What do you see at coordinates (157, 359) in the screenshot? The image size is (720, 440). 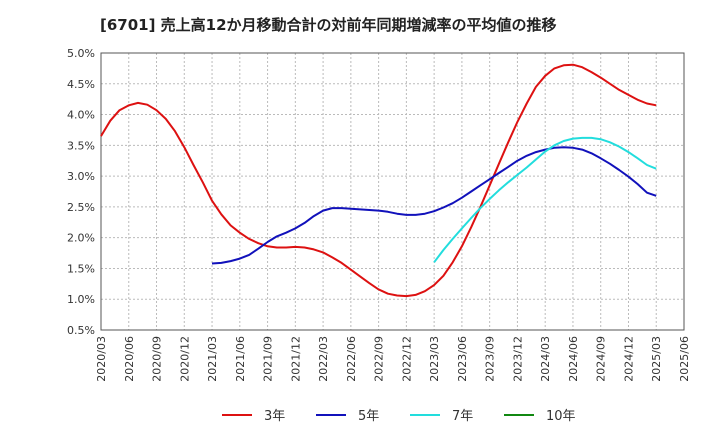 I see `x-tick-label: 2020/09` at bounding box center [157, 359].